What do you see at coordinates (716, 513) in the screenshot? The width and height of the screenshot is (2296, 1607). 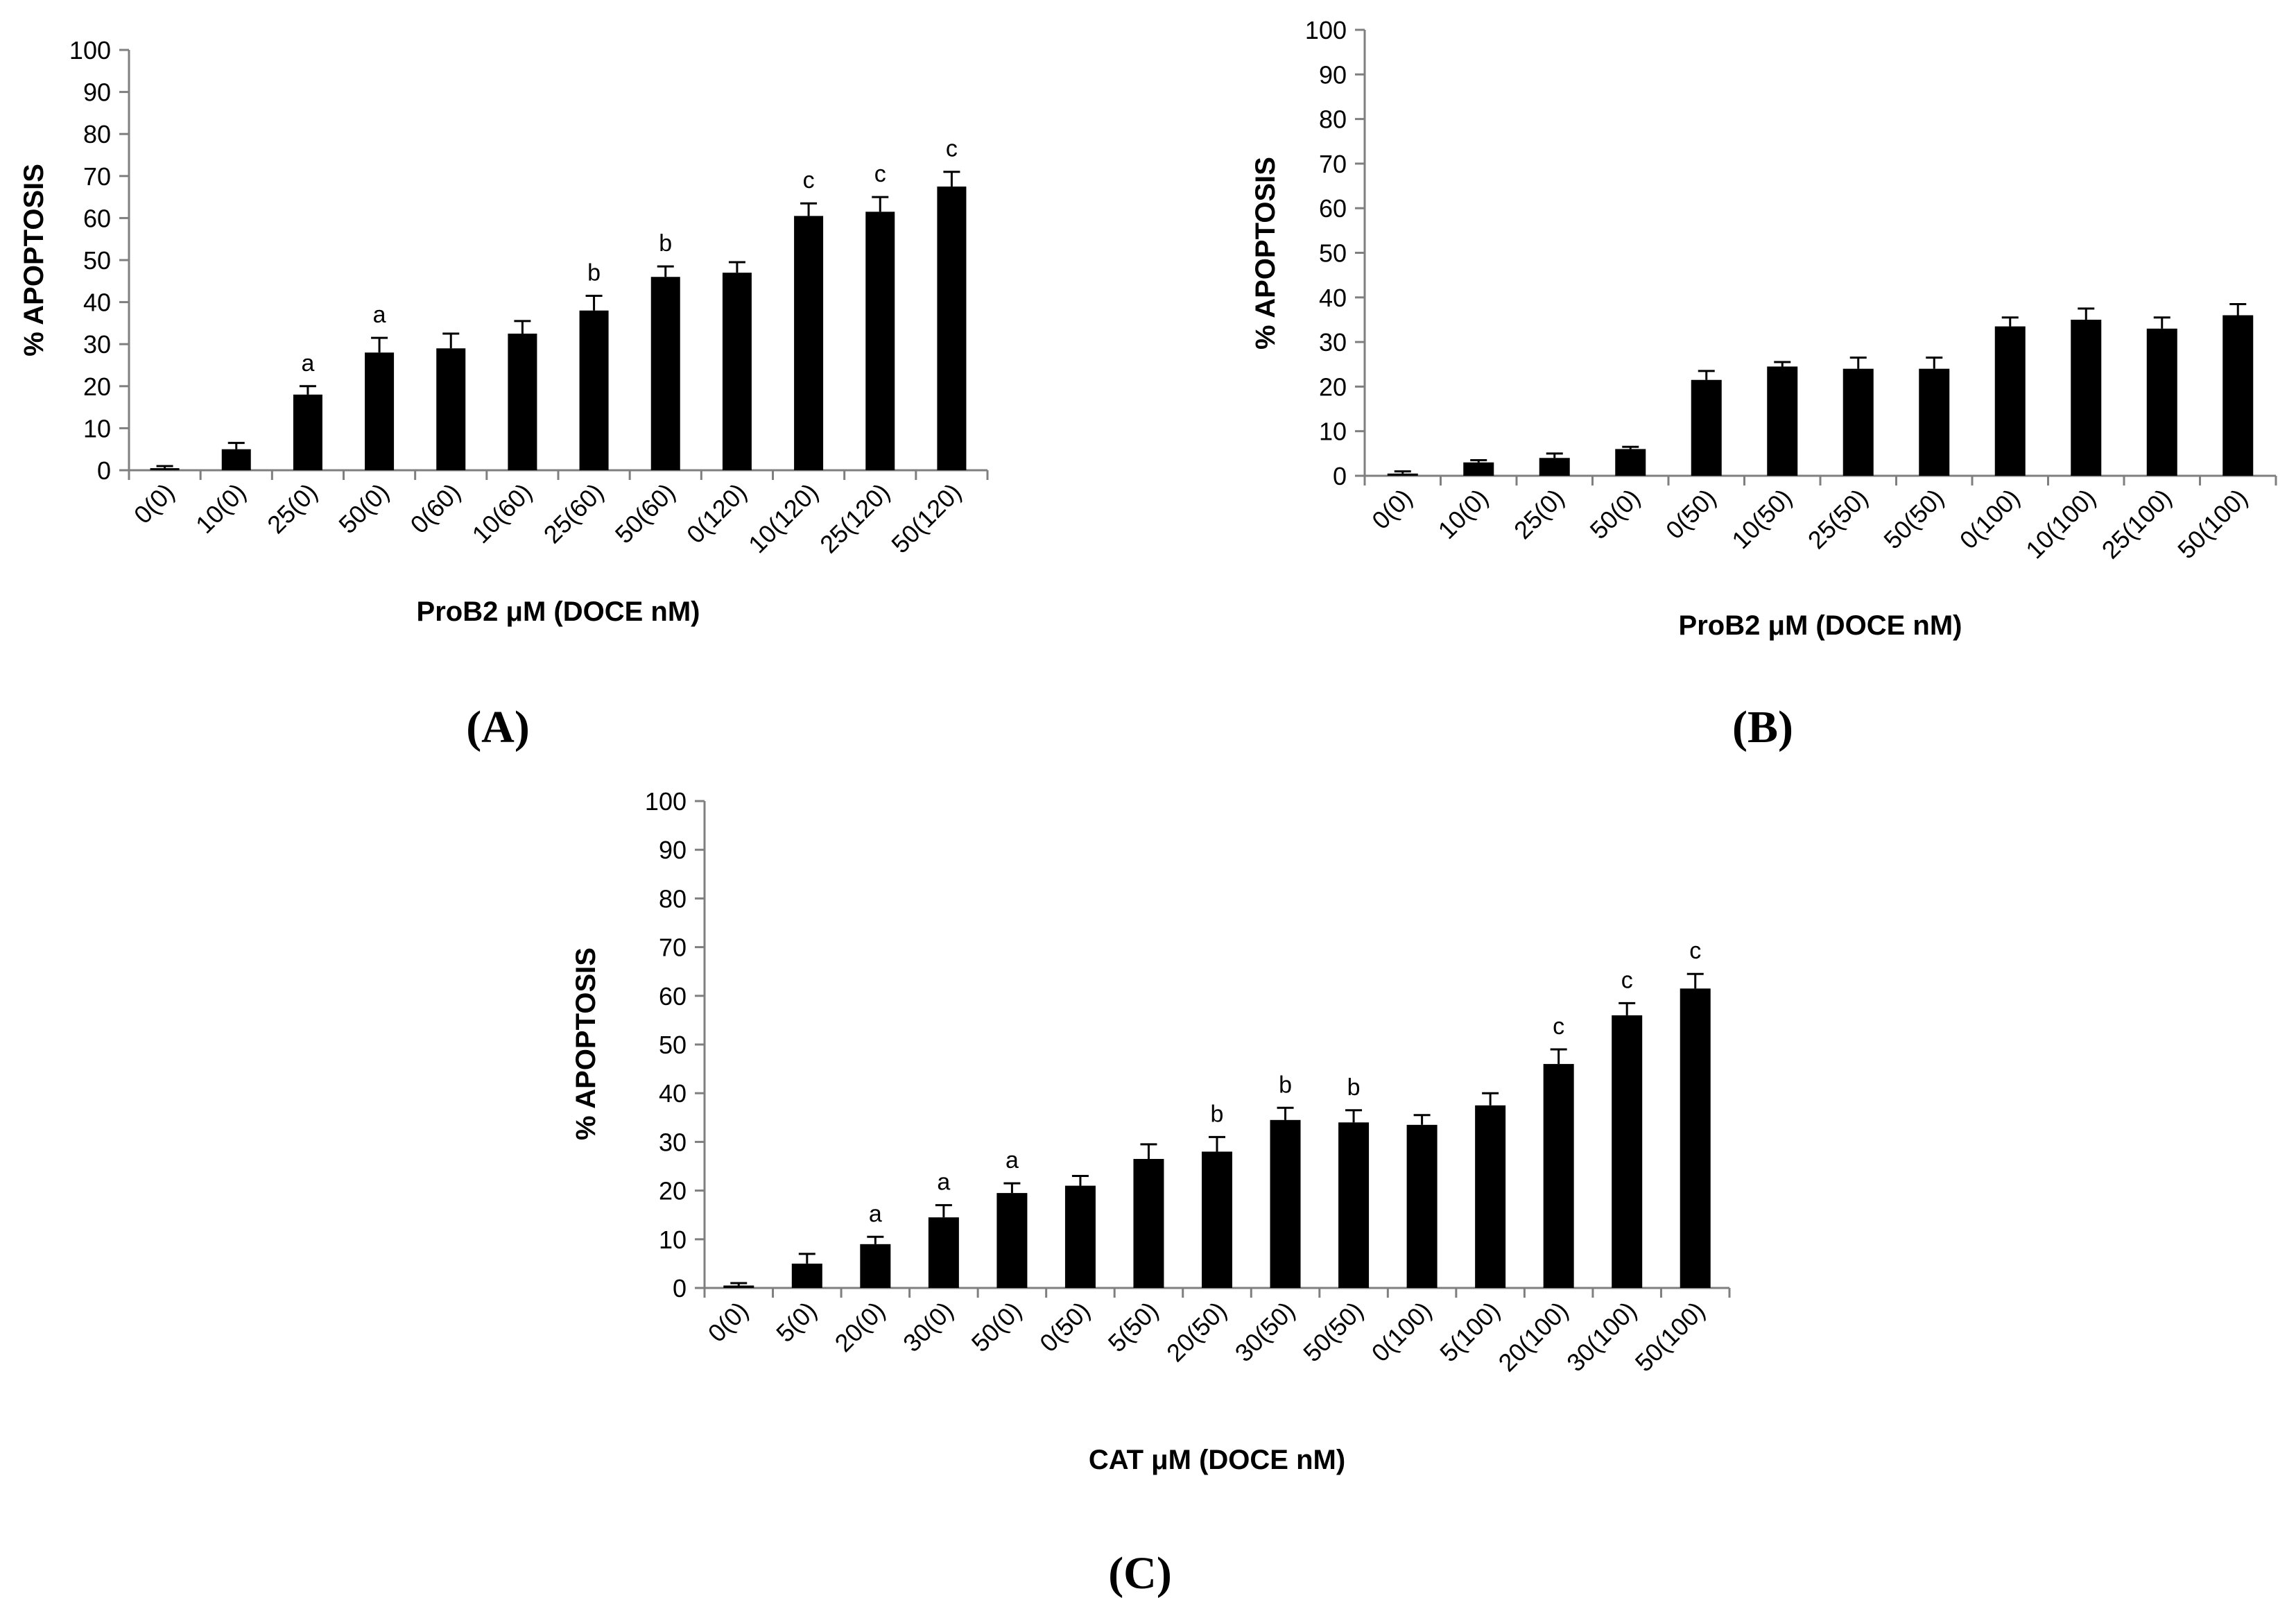 I see `x-tick-label: 0(120)` at bounding box center [716, 513].